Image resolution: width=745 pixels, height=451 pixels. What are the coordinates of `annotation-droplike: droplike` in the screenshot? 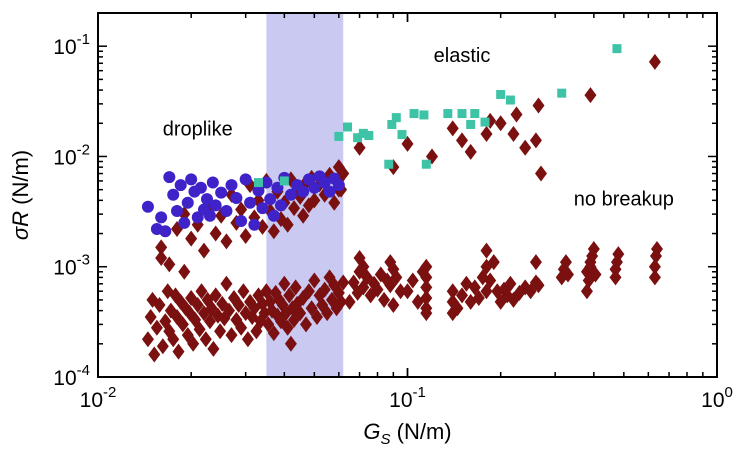 It's located at (198, 129).